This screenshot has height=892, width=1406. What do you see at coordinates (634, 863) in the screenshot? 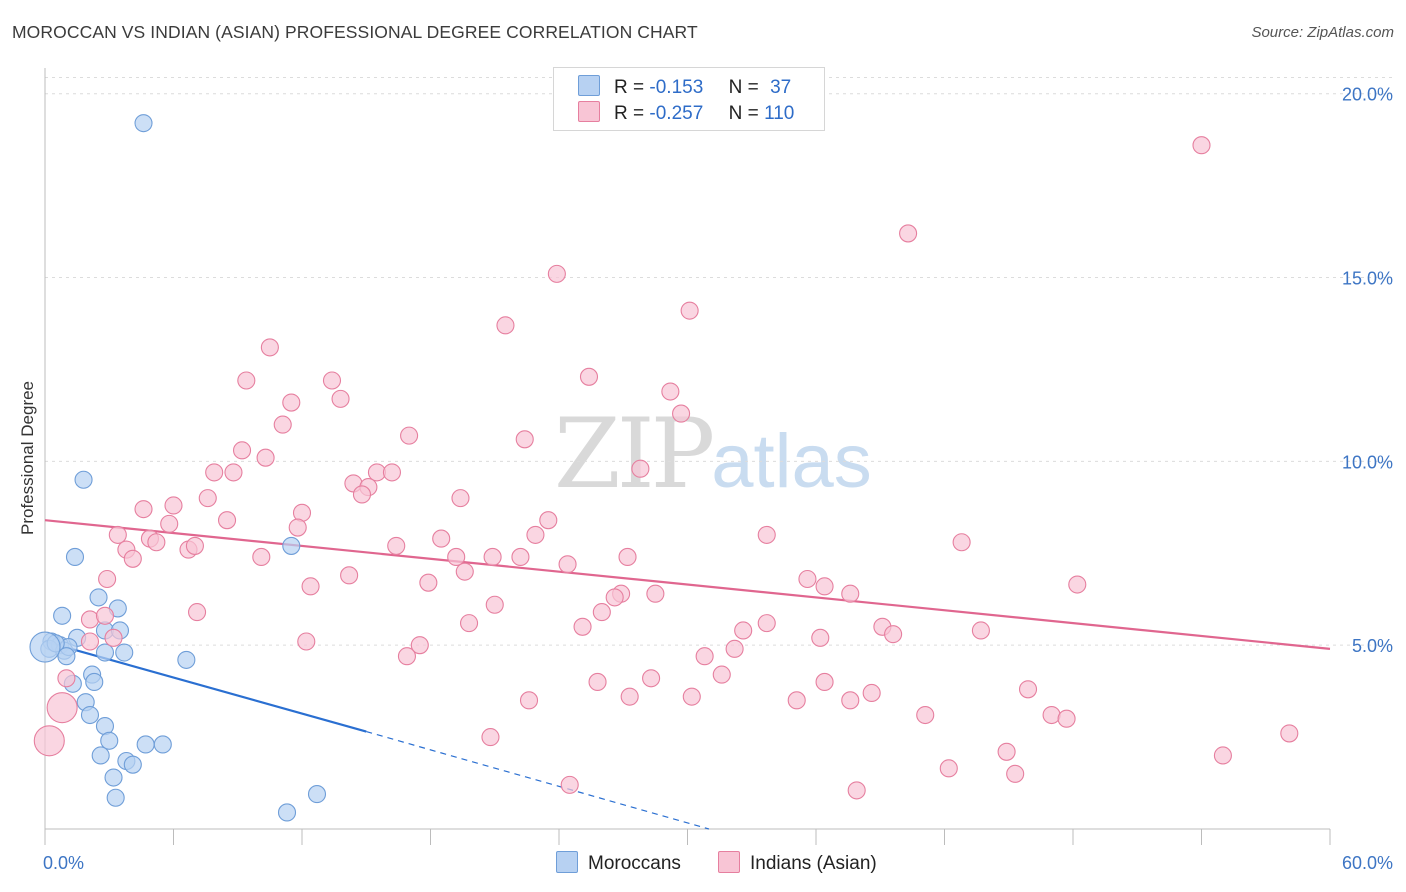
I see `moroccans-legend-label: Moroccans` at bounding box center [634, 863].